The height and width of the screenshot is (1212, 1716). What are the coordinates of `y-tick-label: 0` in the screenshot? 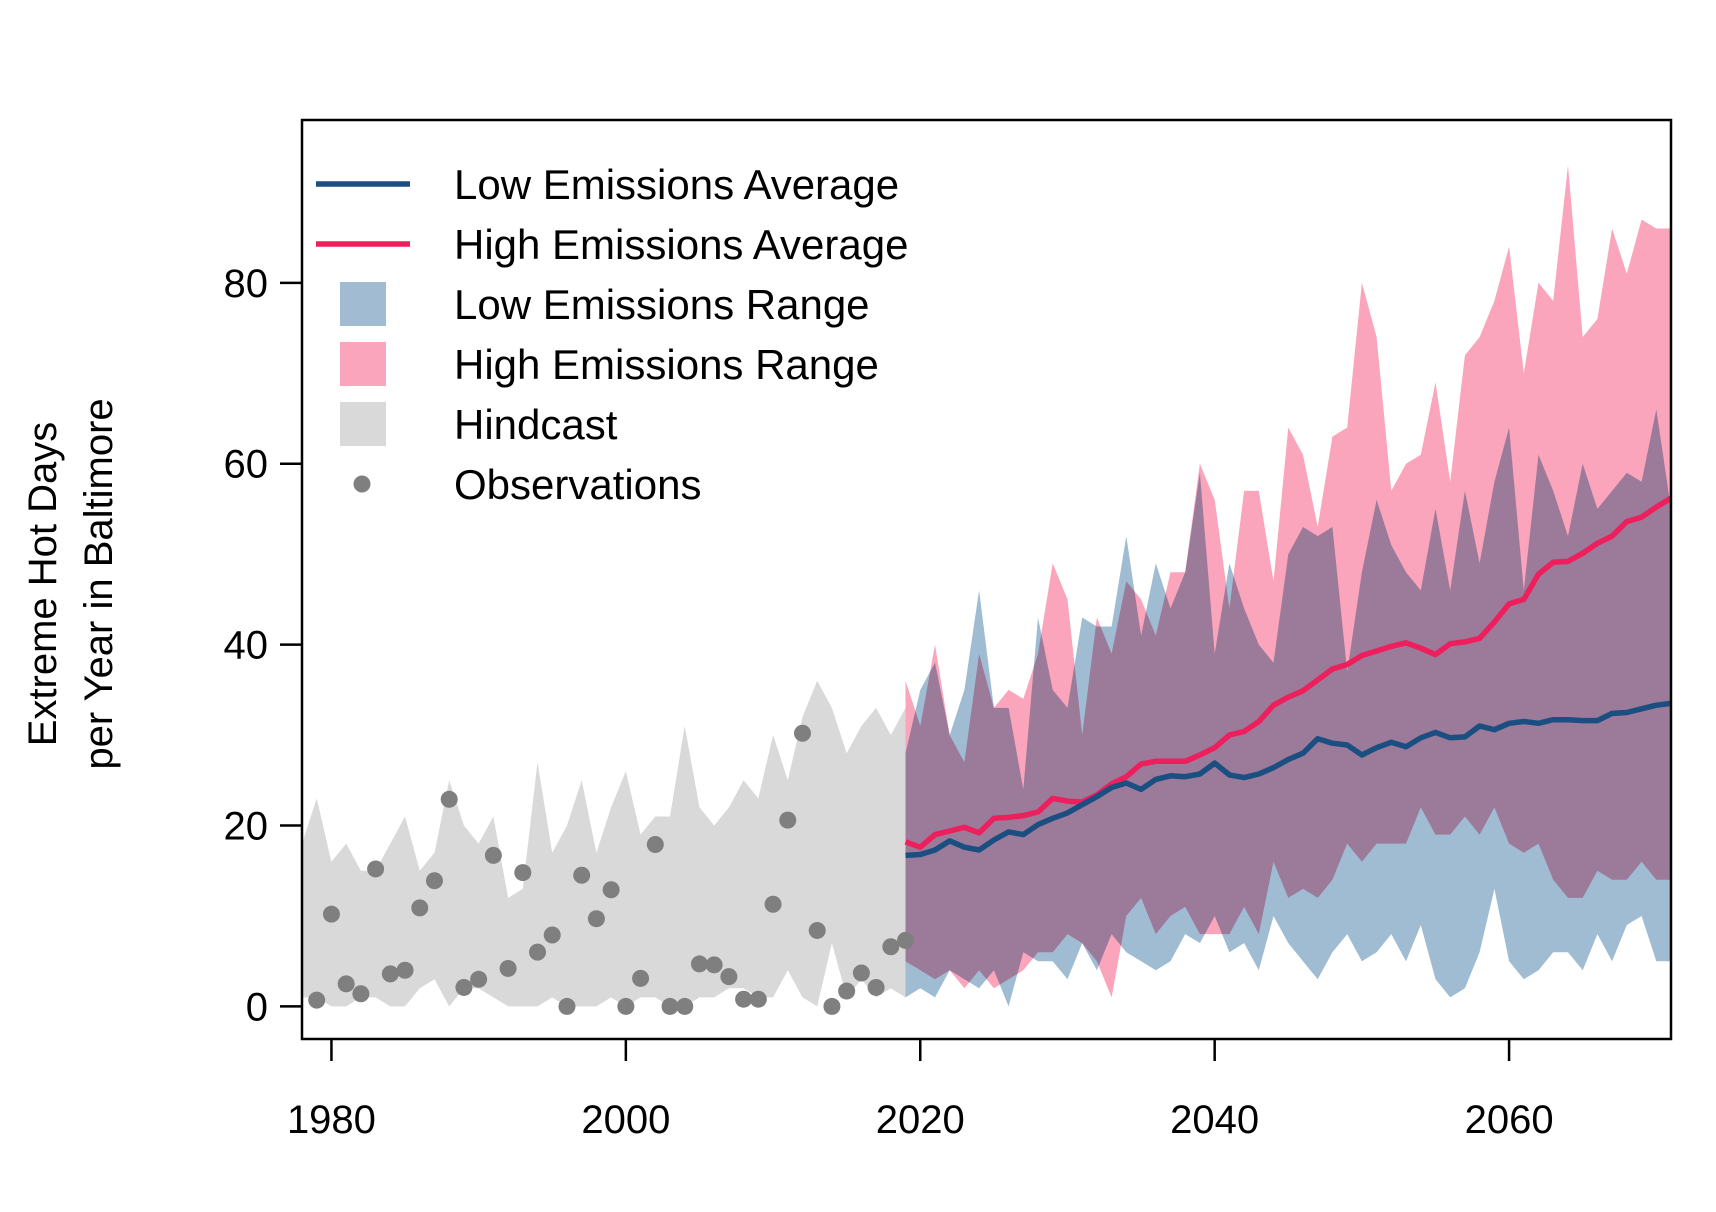 It's located at (257, 1007).